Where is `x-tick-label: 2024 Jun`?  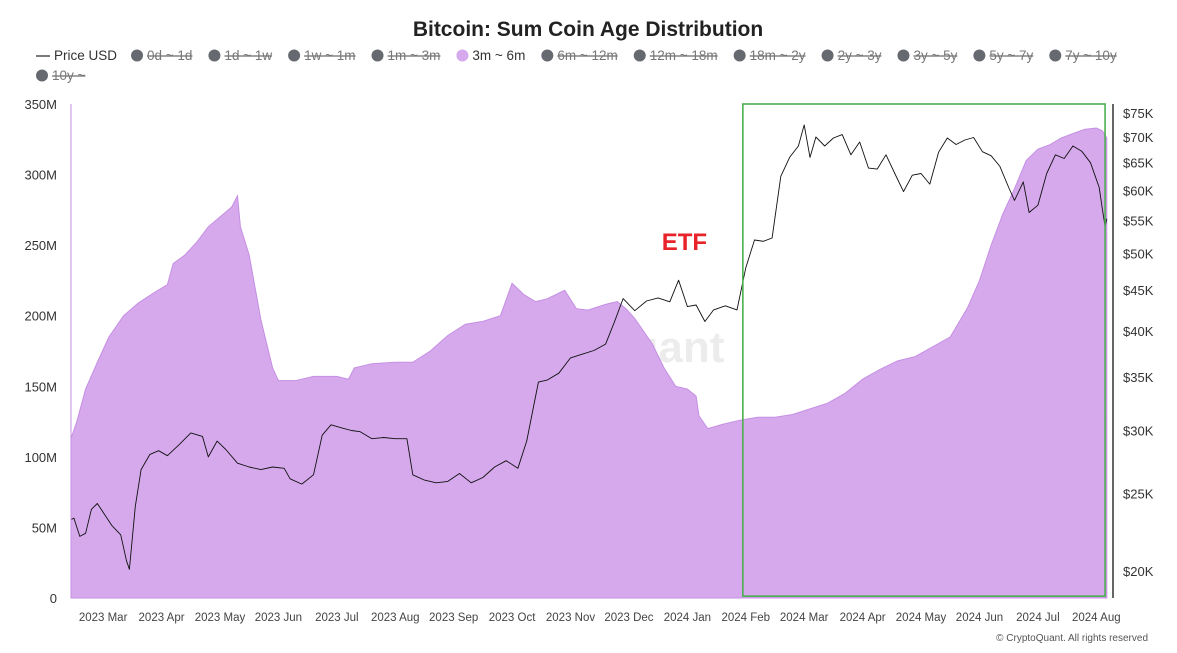
x-tick-label: 2024 Jun is located at coordinates (979, 618).